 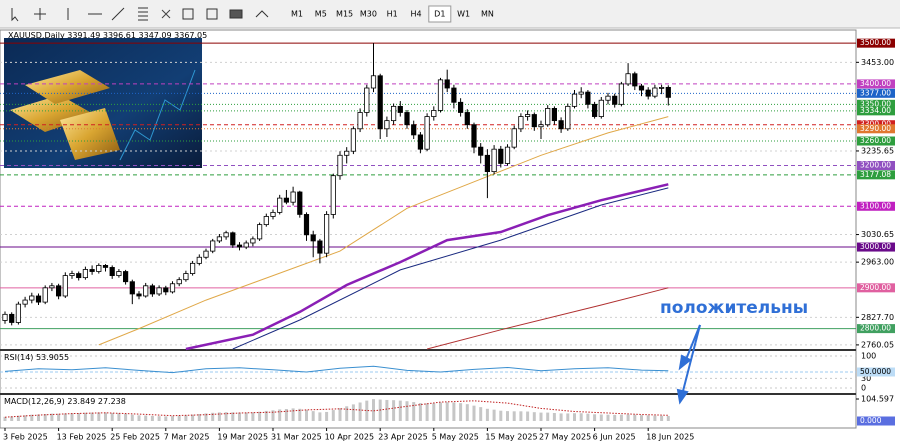 I want to click on close-value: 3367.05, so click(x=190, y=35).